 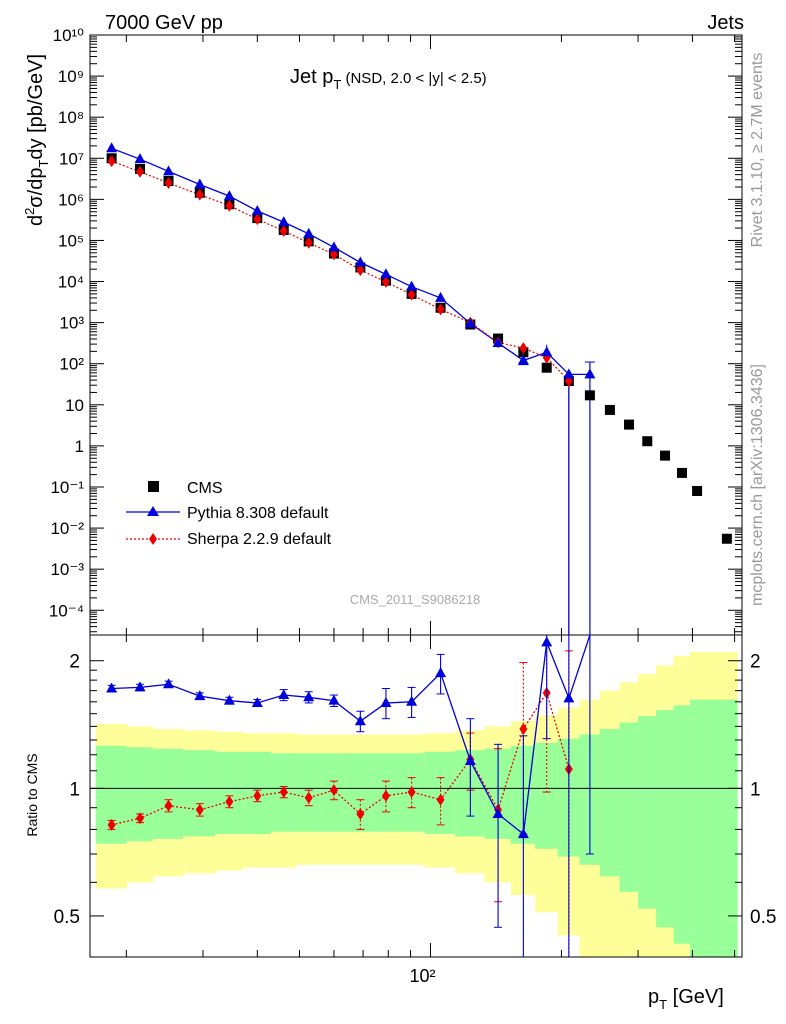 What do you see at coordinates (67, 569) in the screenshot?
I see `main-y-tick-label: 10⁻³` at bounding box center [67, 569].